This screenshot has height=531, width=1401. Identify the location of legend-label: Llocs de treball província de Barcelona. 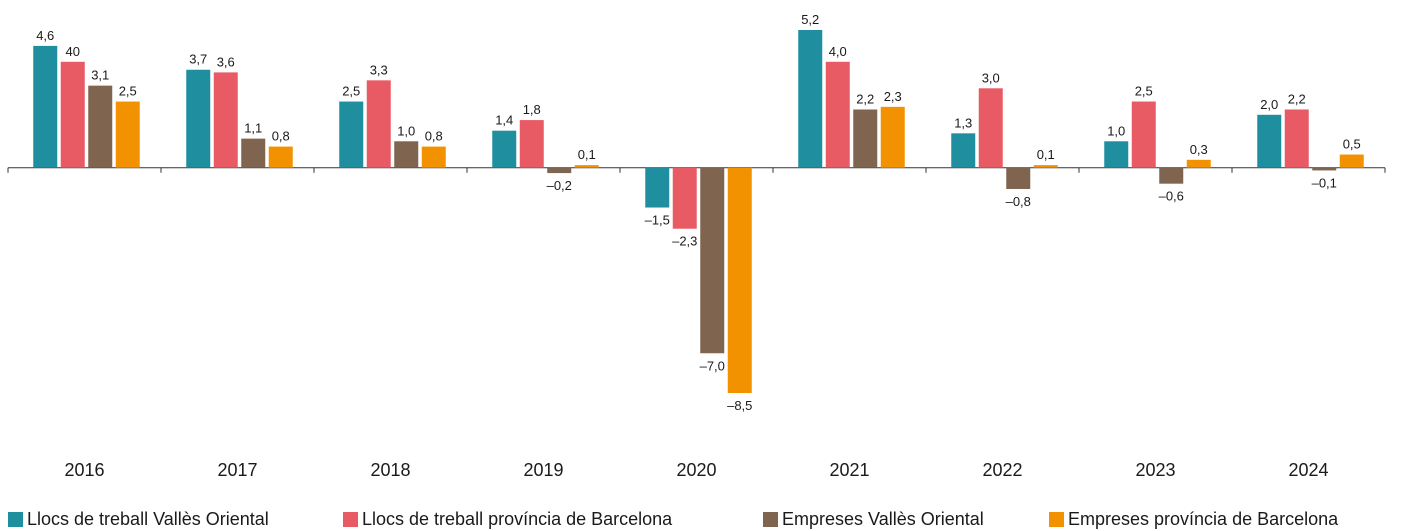
(517, 519).